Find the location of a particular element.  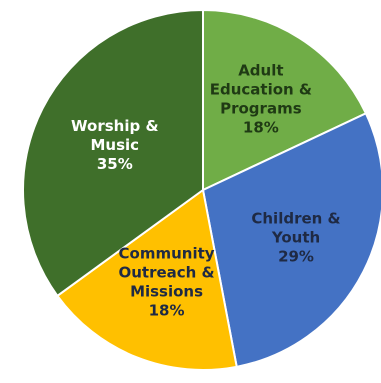

slice-label: Adult Education & Programs 18% is located at coordinates (261, 98).